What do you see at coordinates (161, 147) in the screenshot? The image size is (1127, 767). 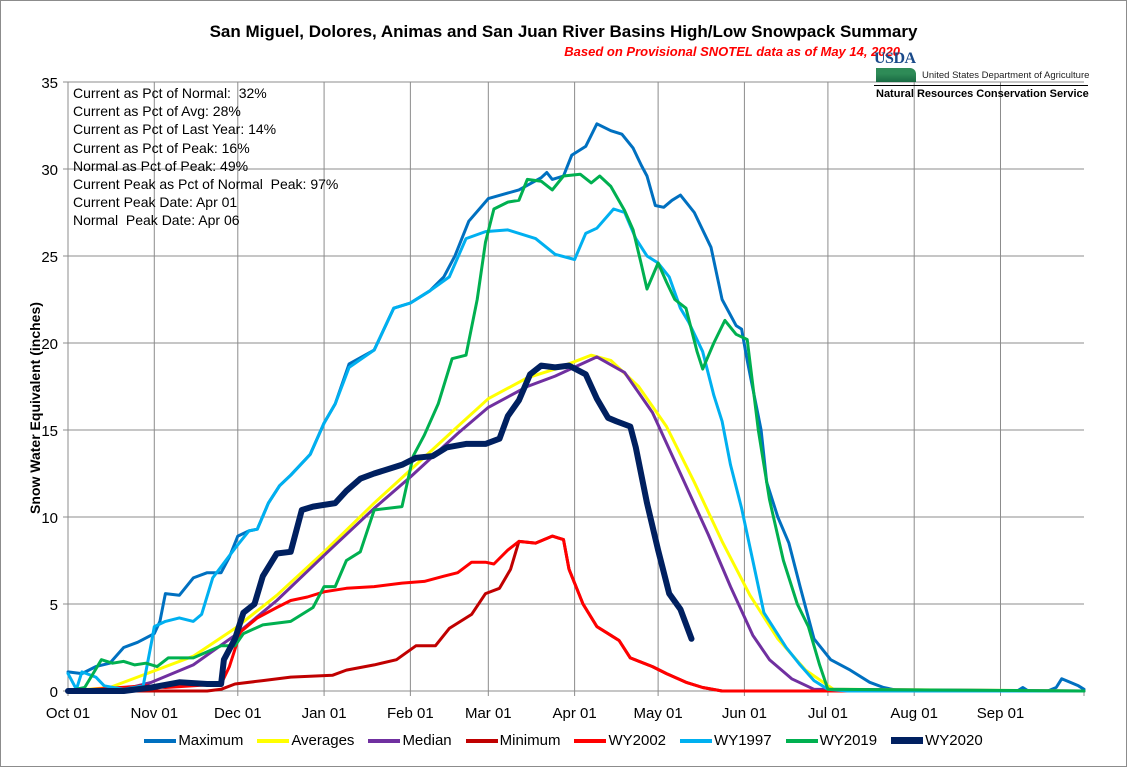 I see `stat-line: Current as Pct of Peak: 16%` at bounding box center [161, 147].